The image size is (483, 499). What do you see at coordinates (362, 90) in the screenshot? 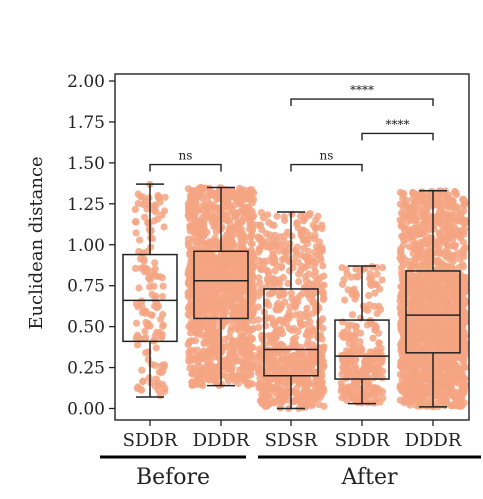
I see `significance-label: ****` at bounding box center [362, 90].